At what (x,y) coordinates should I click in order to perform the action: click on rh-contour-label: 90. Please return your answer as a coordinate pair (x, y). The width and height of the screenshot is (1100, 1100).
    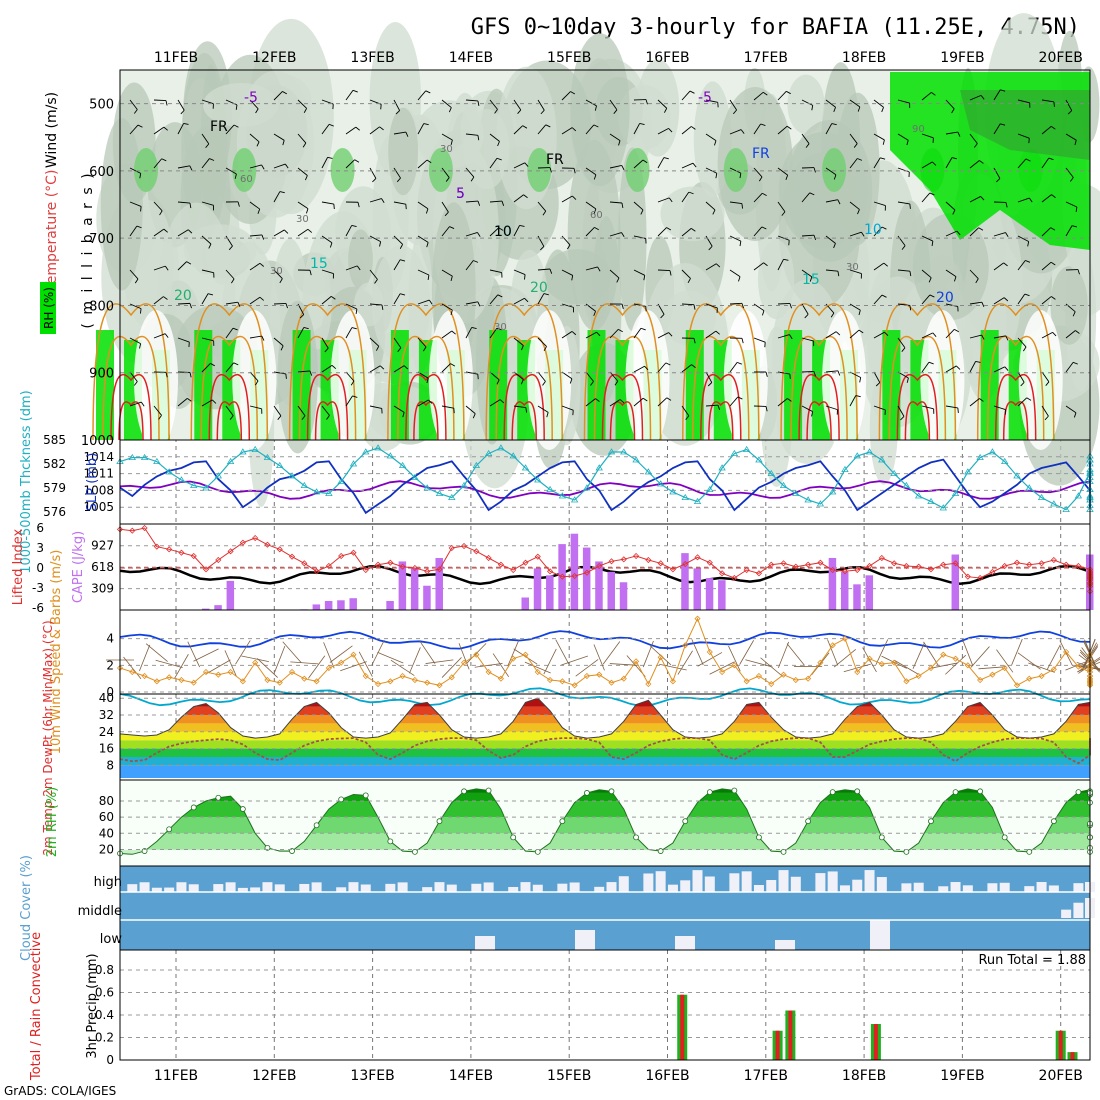
    Looking at the image, I should click on (918, 129).